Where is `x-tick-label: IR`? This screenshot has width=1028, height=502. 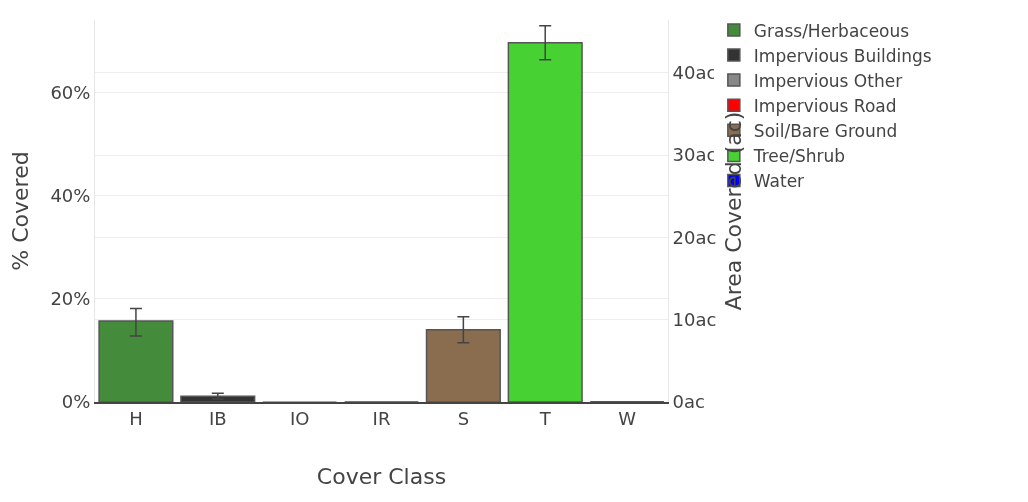
x-tick-label: IR is located at coordinates (381, 419).